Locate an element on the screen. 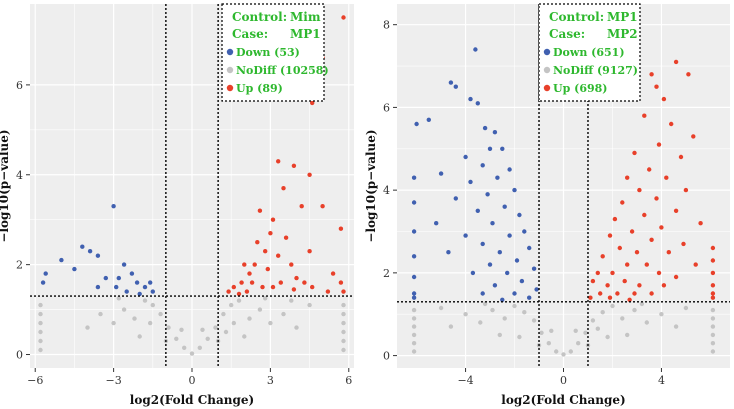 The width and height of the screenshot is (734, 409). y-axis-title: −log10(p−value) is located at coordinates (371, 185).